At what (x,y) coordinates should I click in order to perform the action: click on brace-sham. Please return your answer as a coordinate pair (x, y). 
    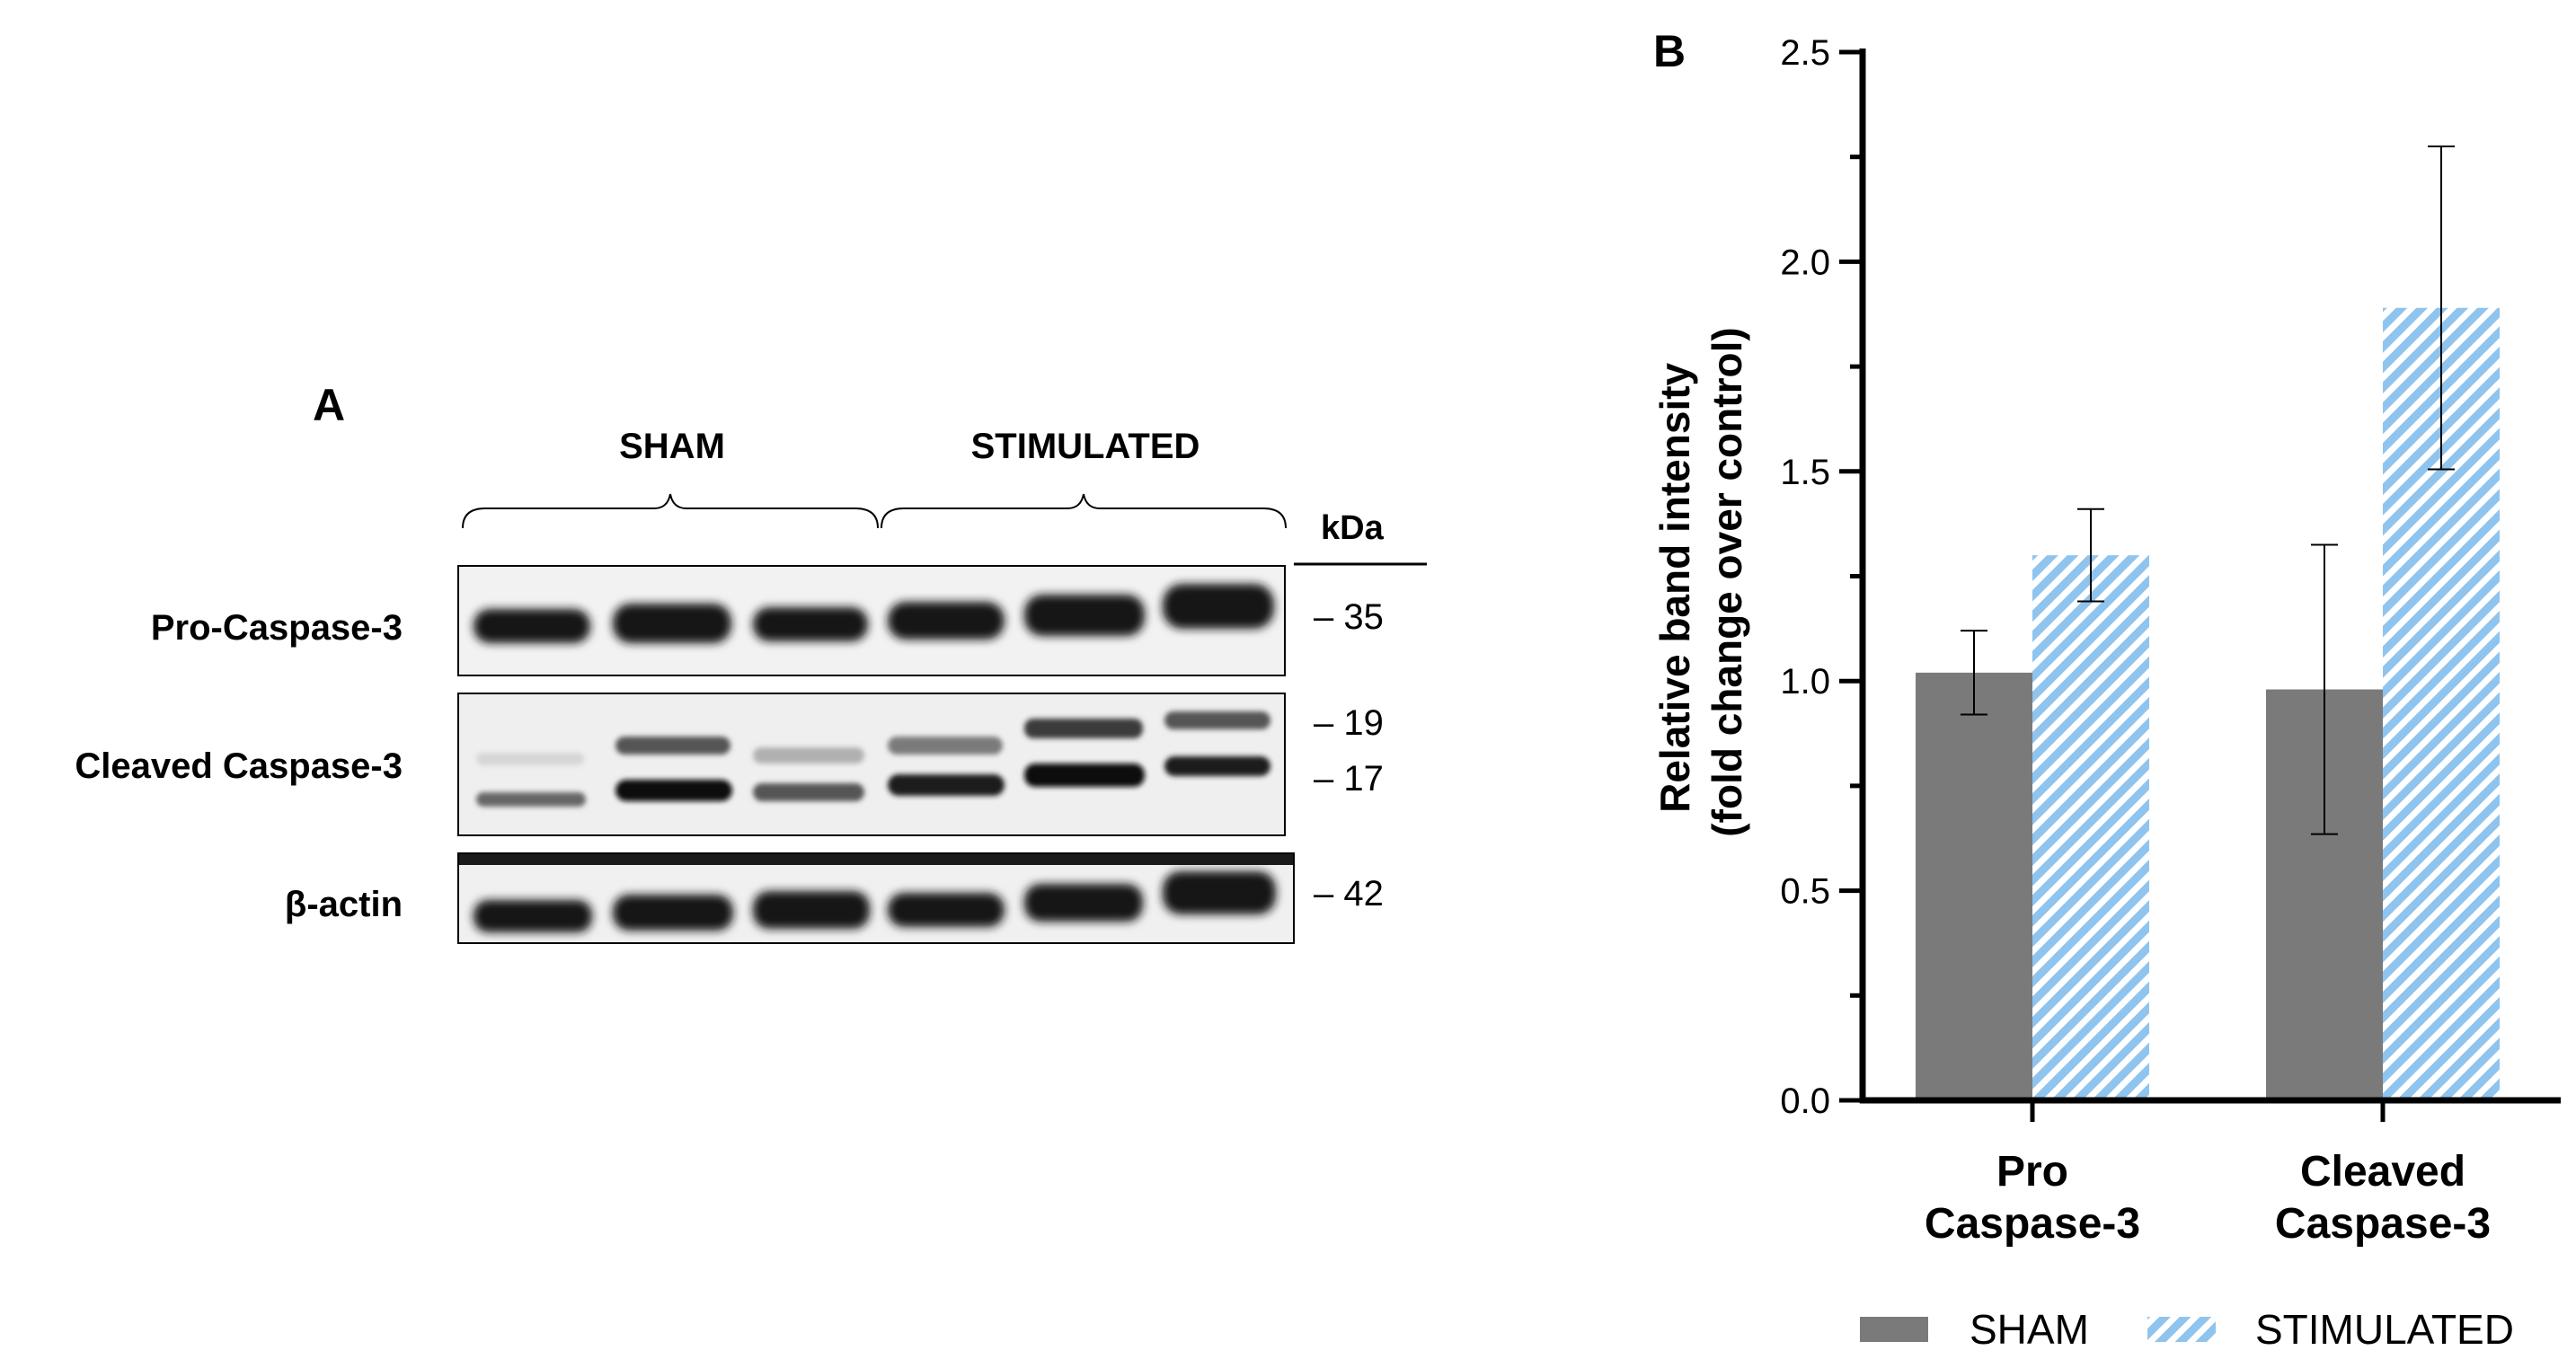
    Looking at the image, I should click on (670, 511).